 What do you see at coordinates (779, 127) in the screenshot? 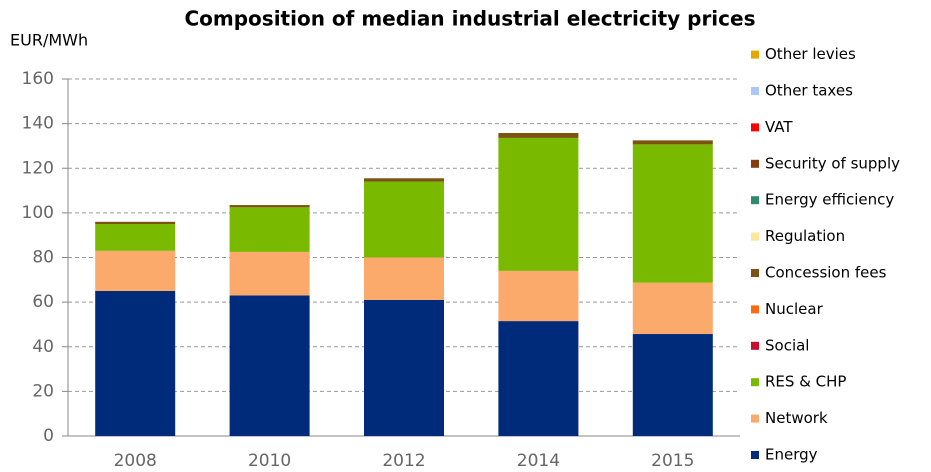
I see `legend-label: VAT` at bounding box center [779, 127].